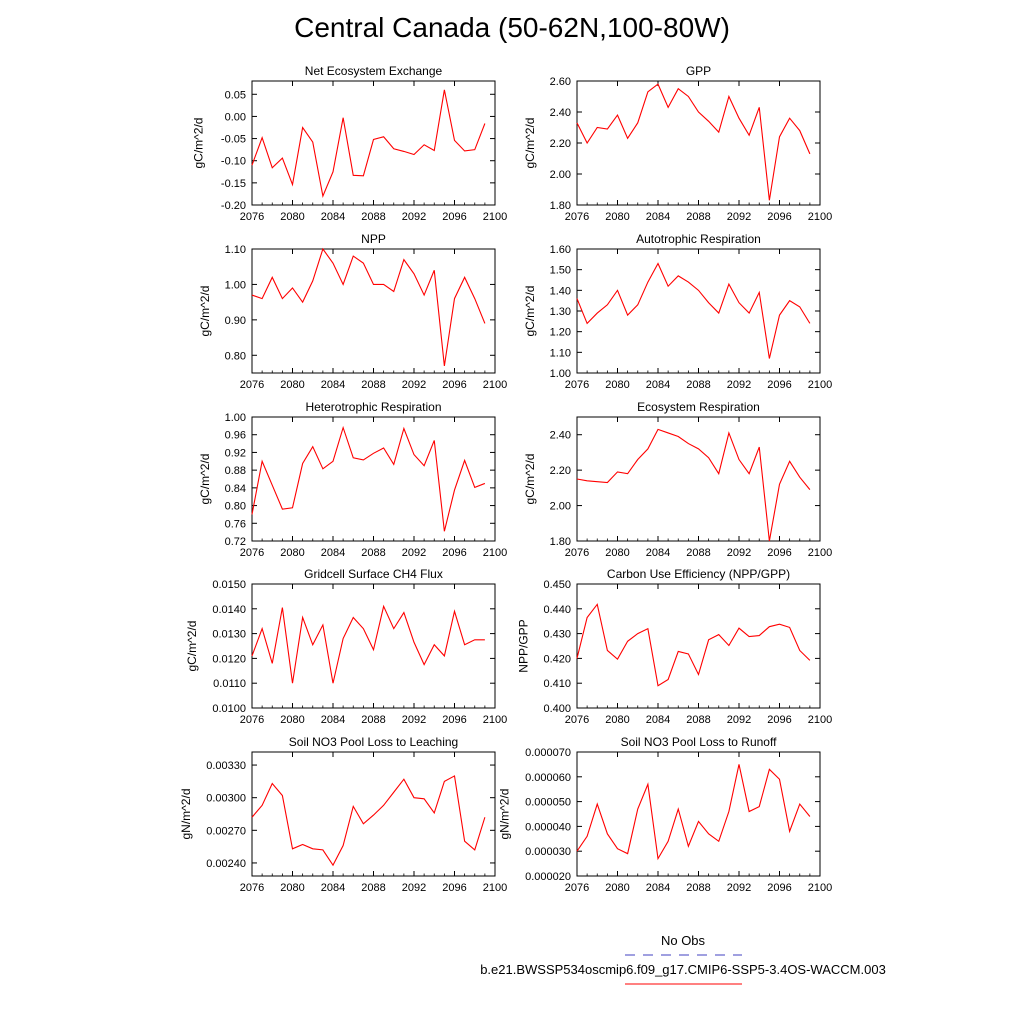 This screenshot has height=1024, width=1024. Describe the element at coordinates (524, 645) in the screenshot. I see `y-axis-label: NPP/GPP` at that location.